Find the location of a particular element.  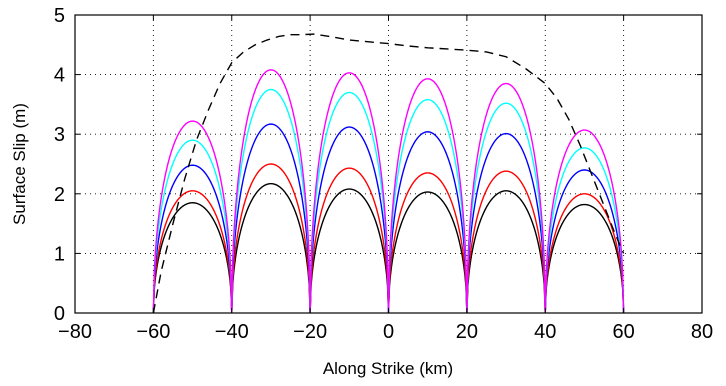

x-tick-label: −60 is located at coordinates (153, 332).